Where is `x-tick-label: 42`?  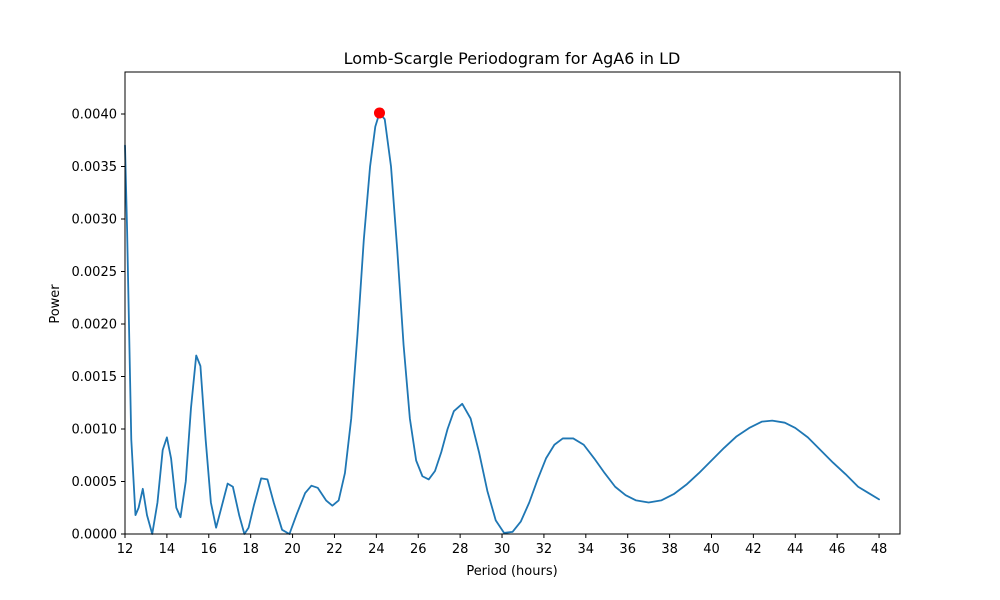 x-tick-label: 42 is located at coordinates (753, 549).